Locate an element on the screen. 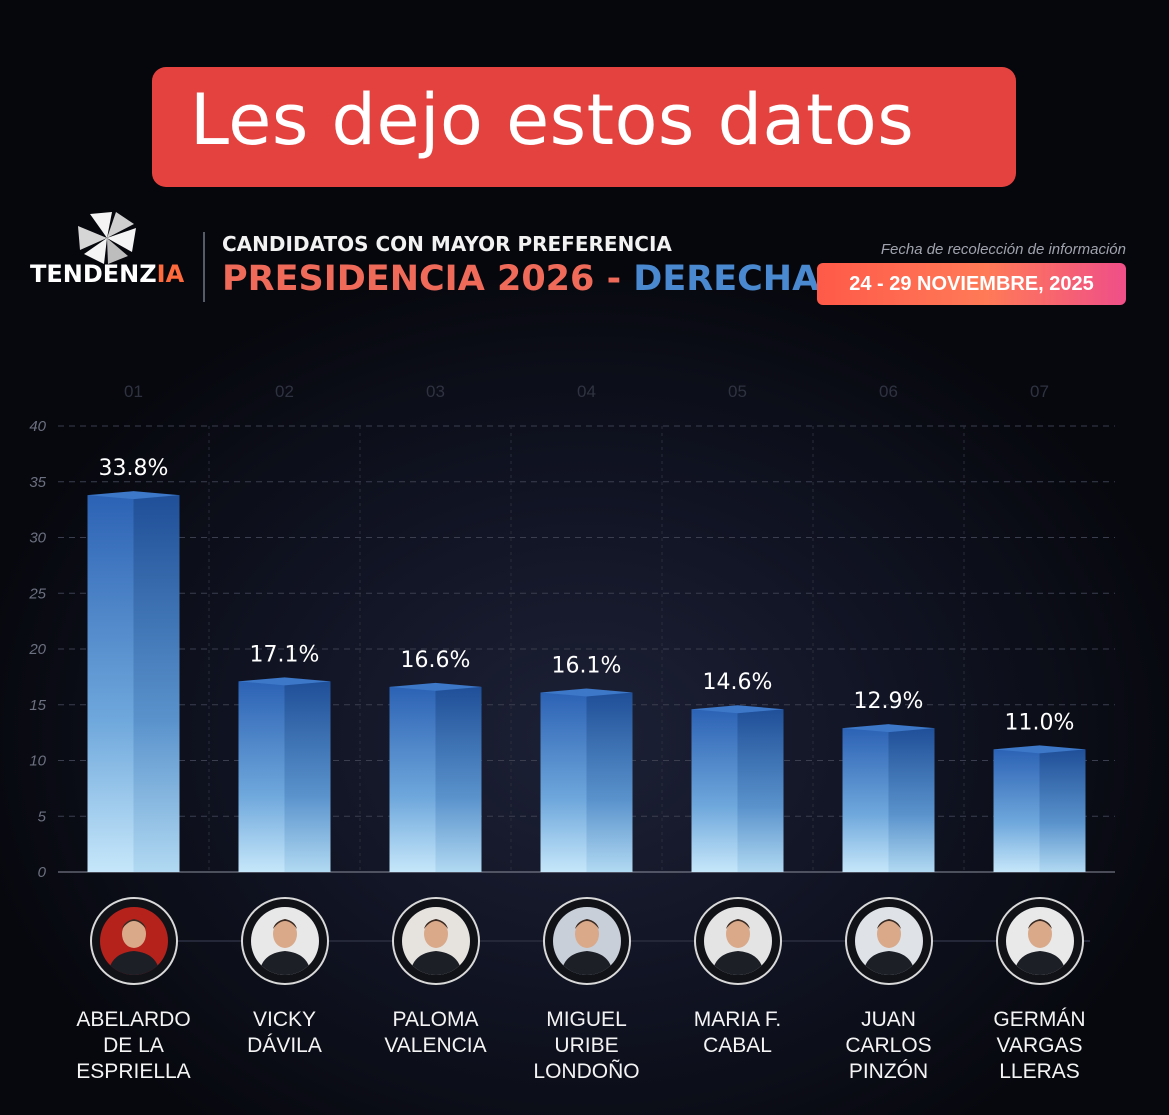  candidate-name: GERMÁN VARGAS LLERAS is located at coordinates (1040, 1046).